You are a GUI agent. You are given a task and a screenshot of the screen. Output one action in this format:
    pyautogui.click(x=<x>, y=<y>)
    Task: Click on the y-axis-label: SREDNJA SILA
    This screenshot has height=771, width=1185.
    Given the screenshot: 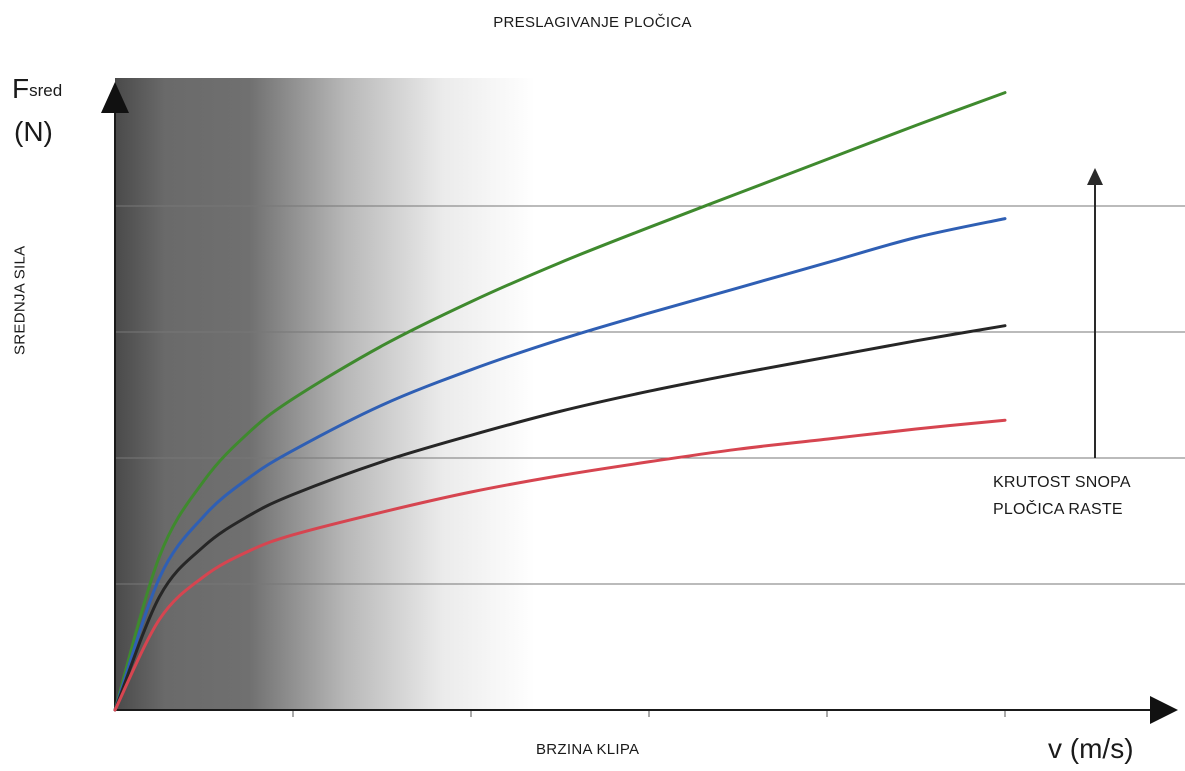 What is the action you would take?
    pyautogui.click(x=20, y=300)
    